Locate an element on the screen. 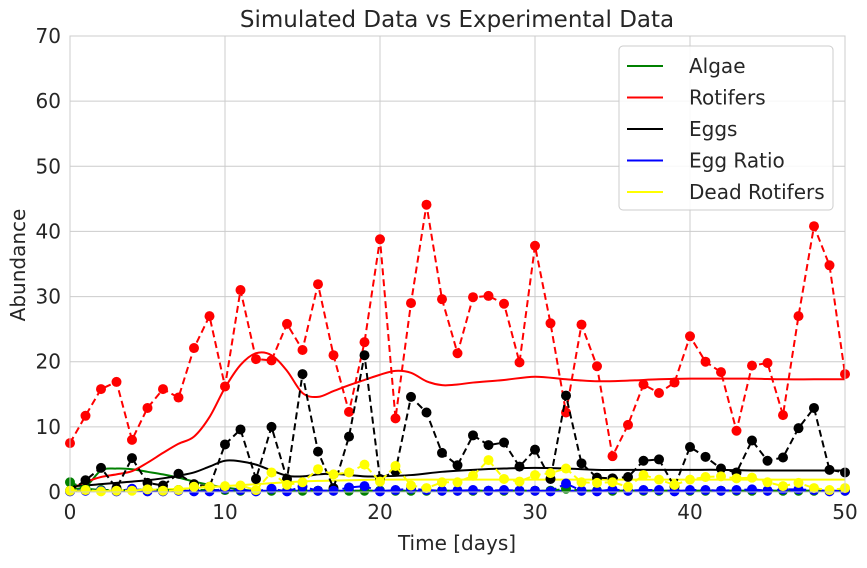 This screenshot has height=568, width=867. y-tick-label: 60 is located at coordinates (48, 101).